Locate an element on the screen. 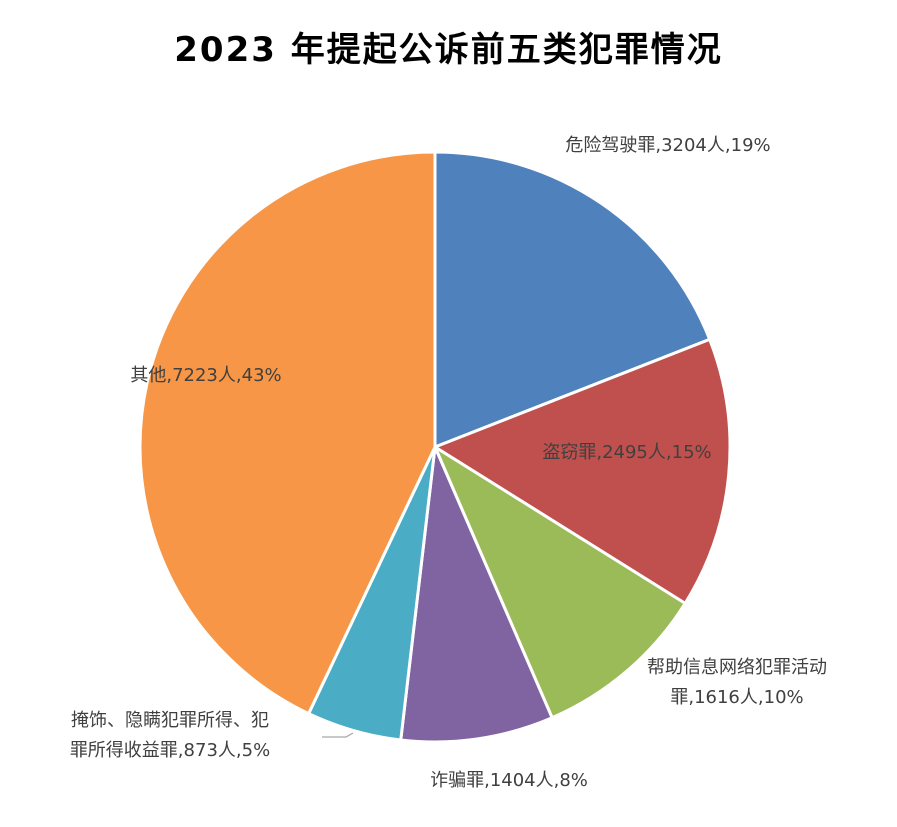  data-label-line: 掩饰、隐瞒犯罪所得、犯 is located at coordinates (170, 720).